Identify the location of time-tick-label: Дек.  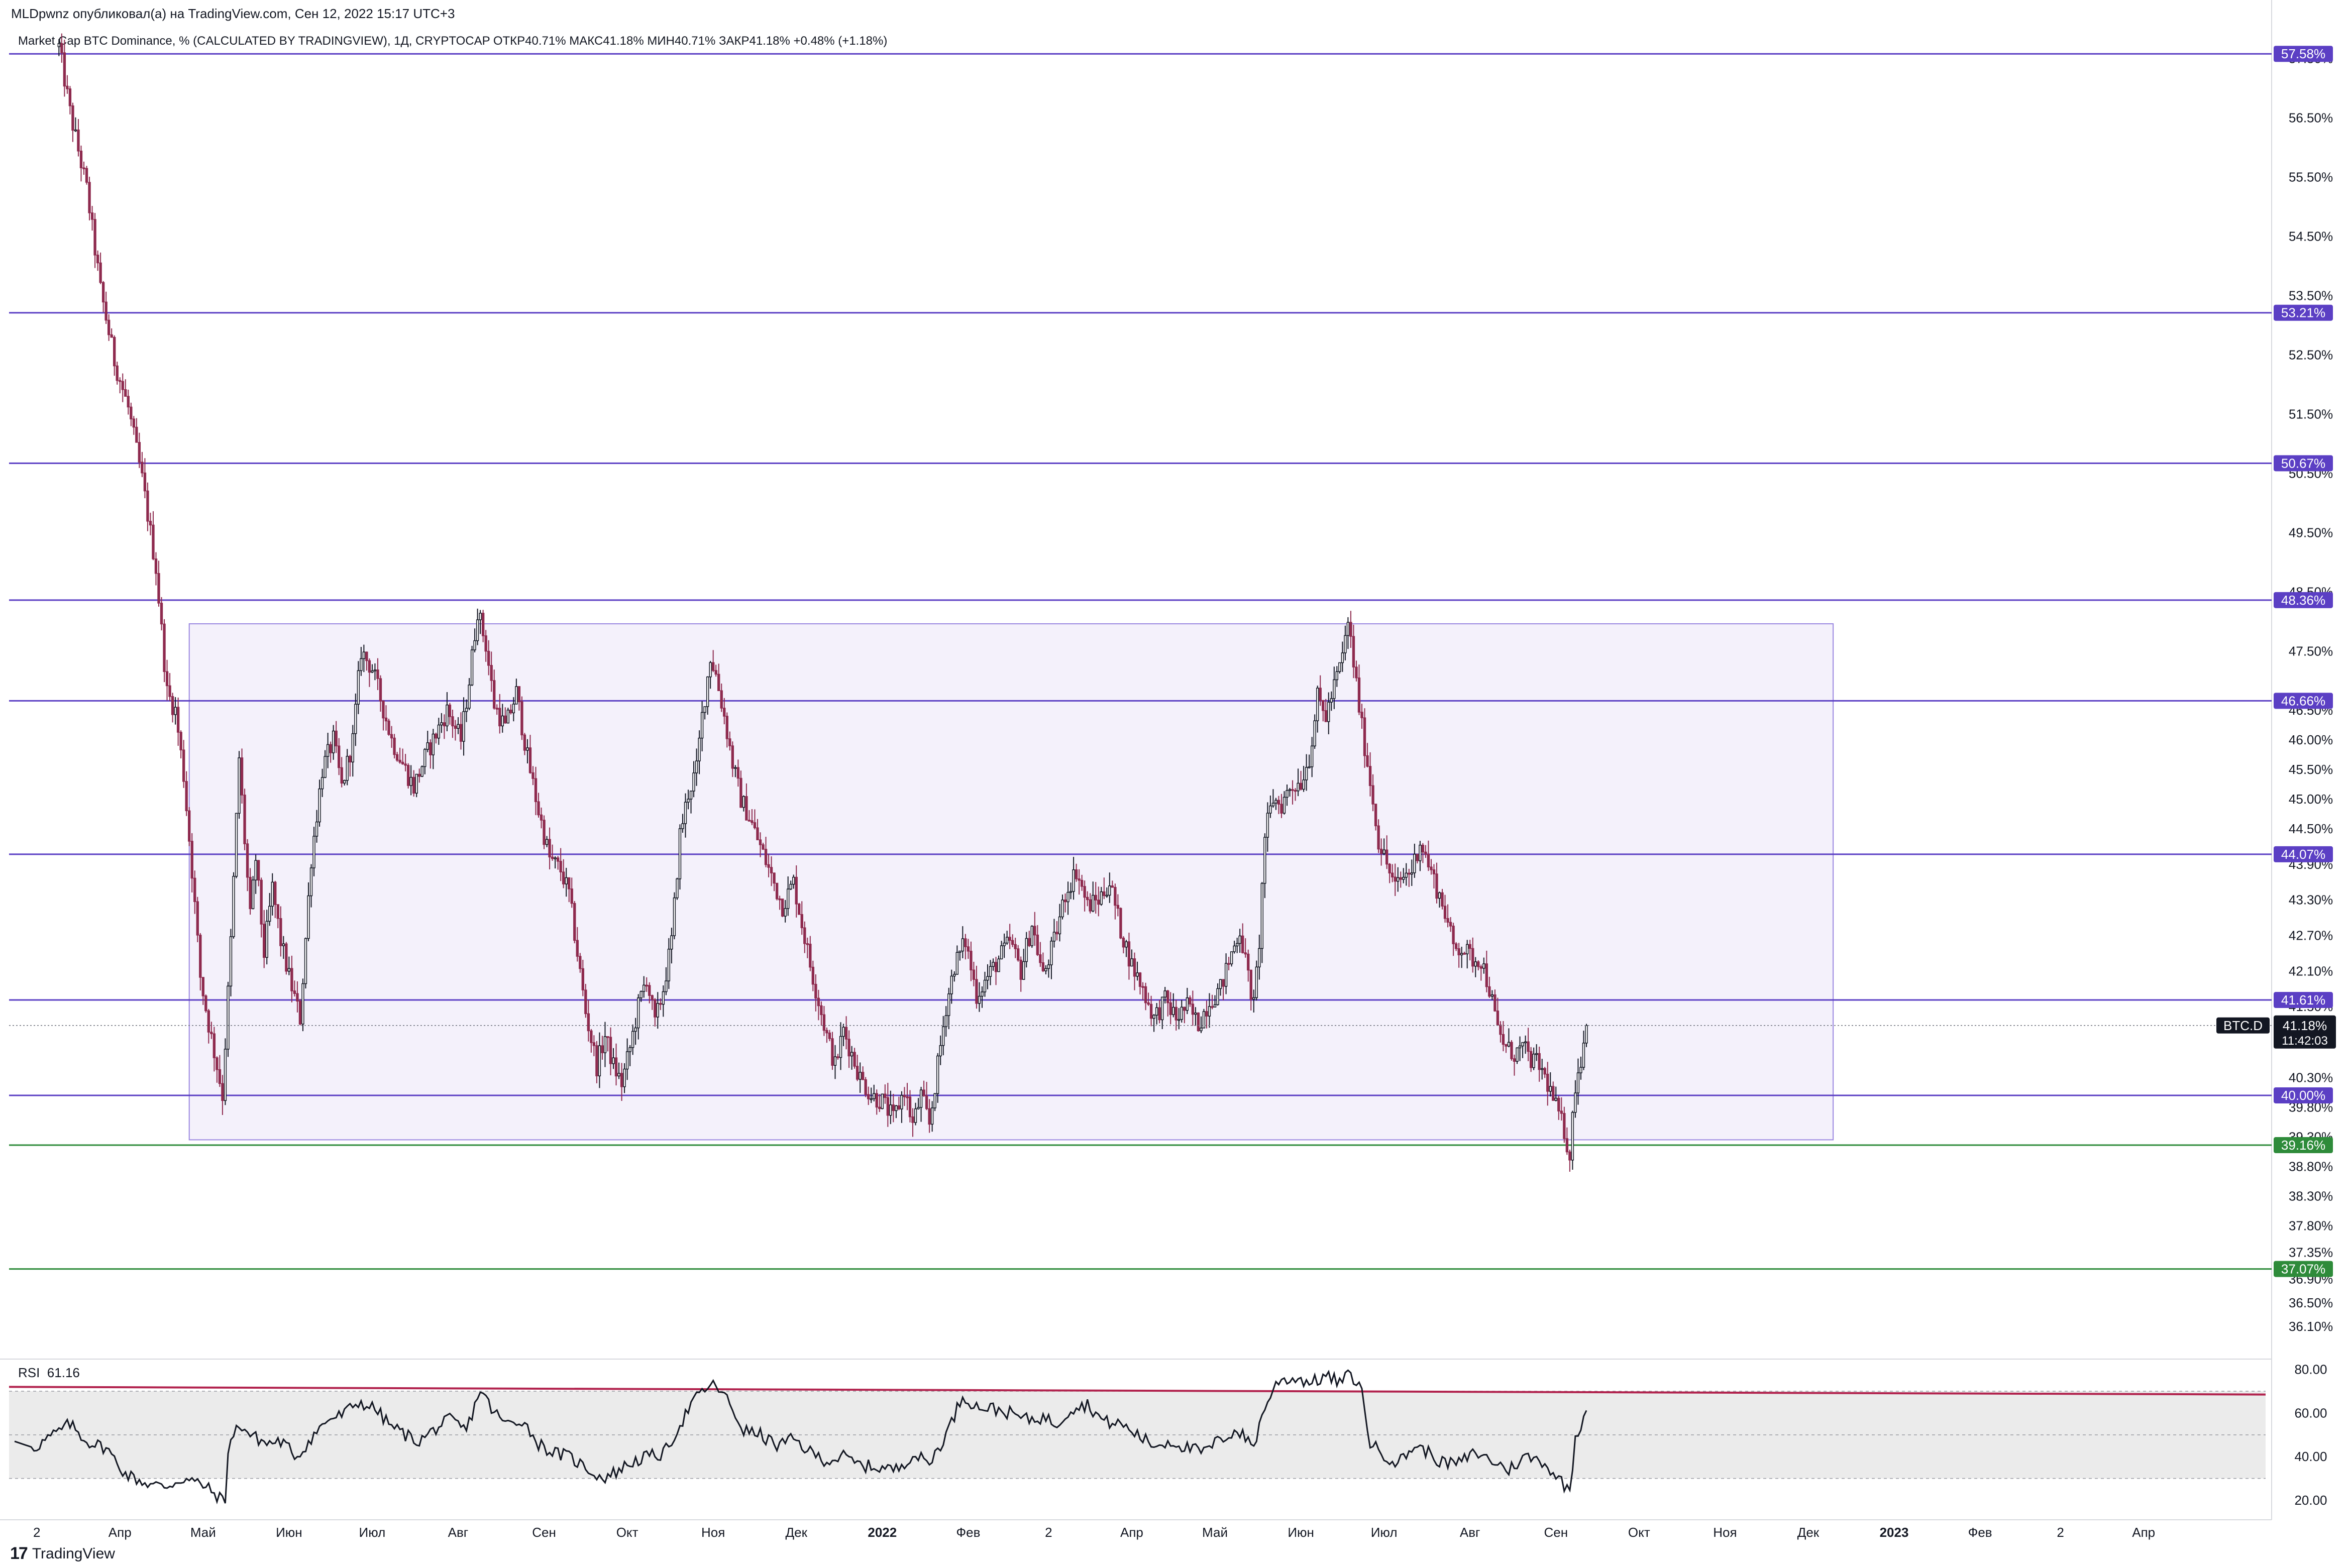
(797, 1532).